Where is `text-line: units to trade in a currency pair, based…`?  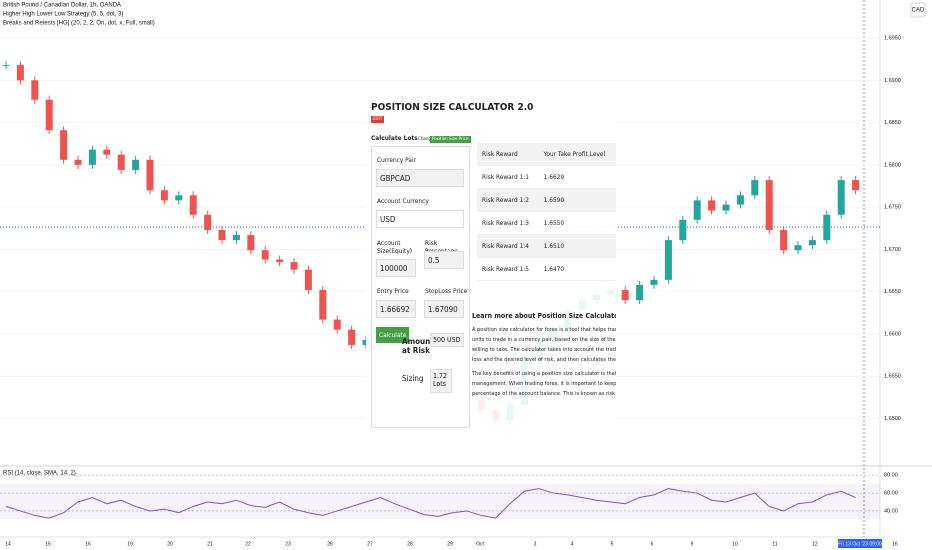 text-line: units to trade in a currency pair, based… is located at coordinates (544, 340).